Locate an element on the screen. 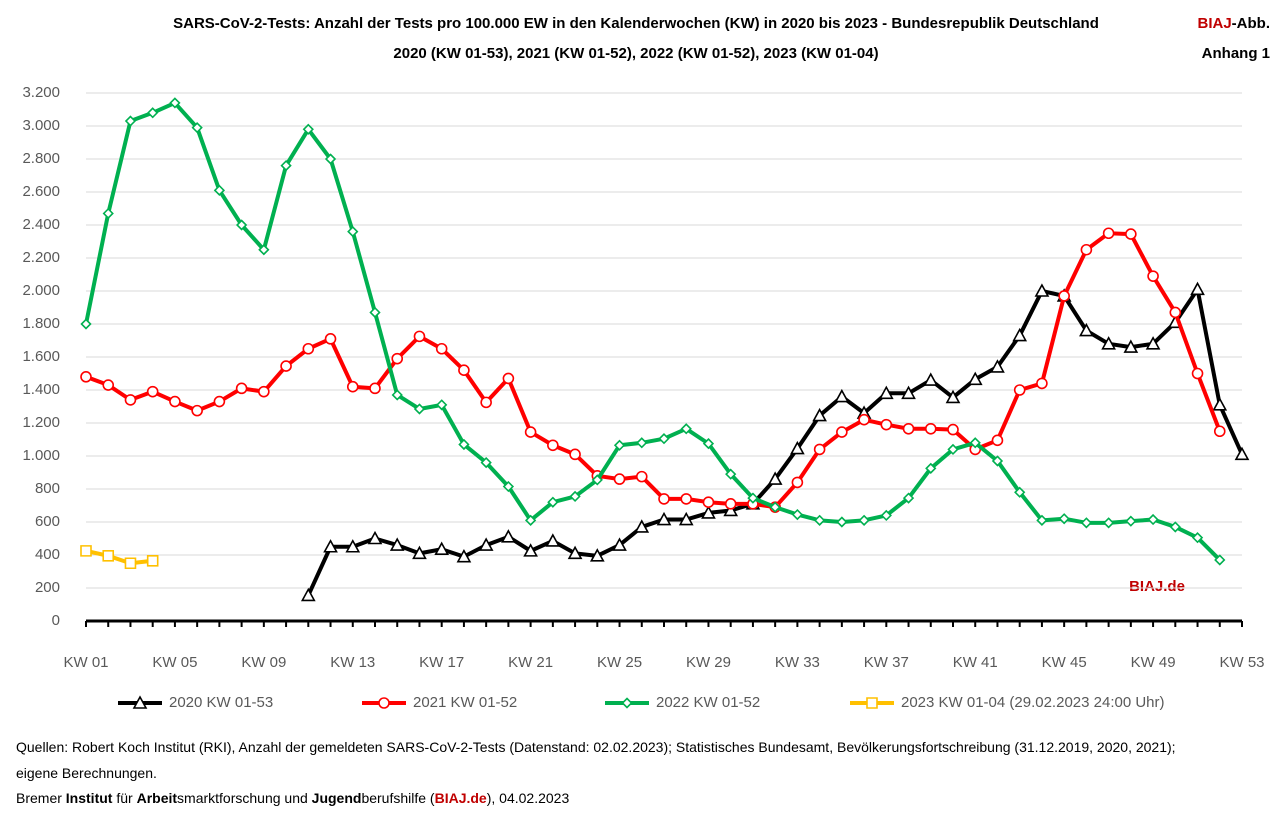 Image resolution: width=1286 pixels, height=816 pixels. y-tick-label: 3.200 is located at coordinates (41, 92).